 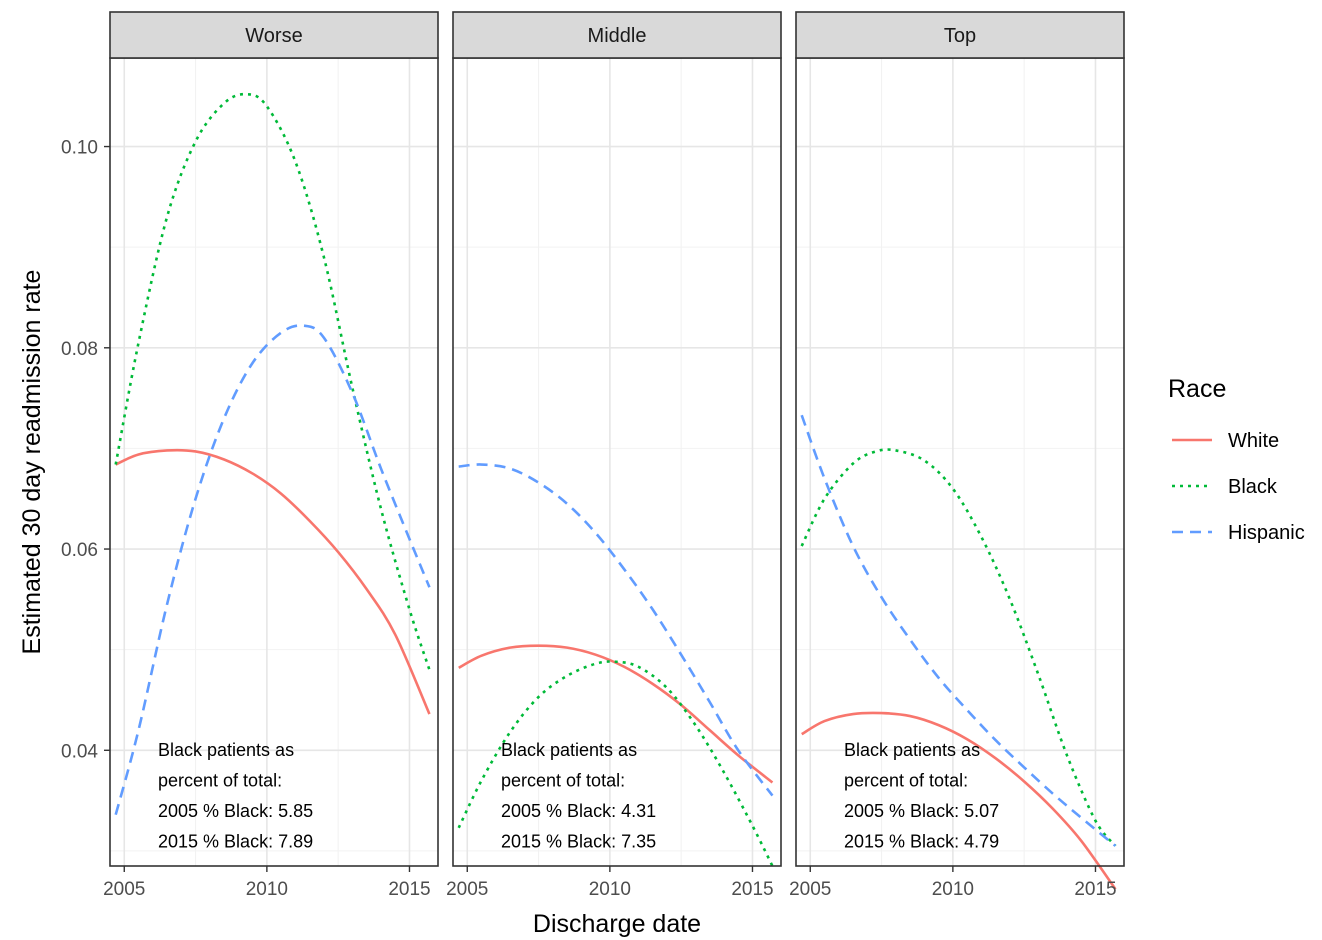 I want to click on annotation-line: 2015 % Black: 7.89, so click(x=235, y=842).